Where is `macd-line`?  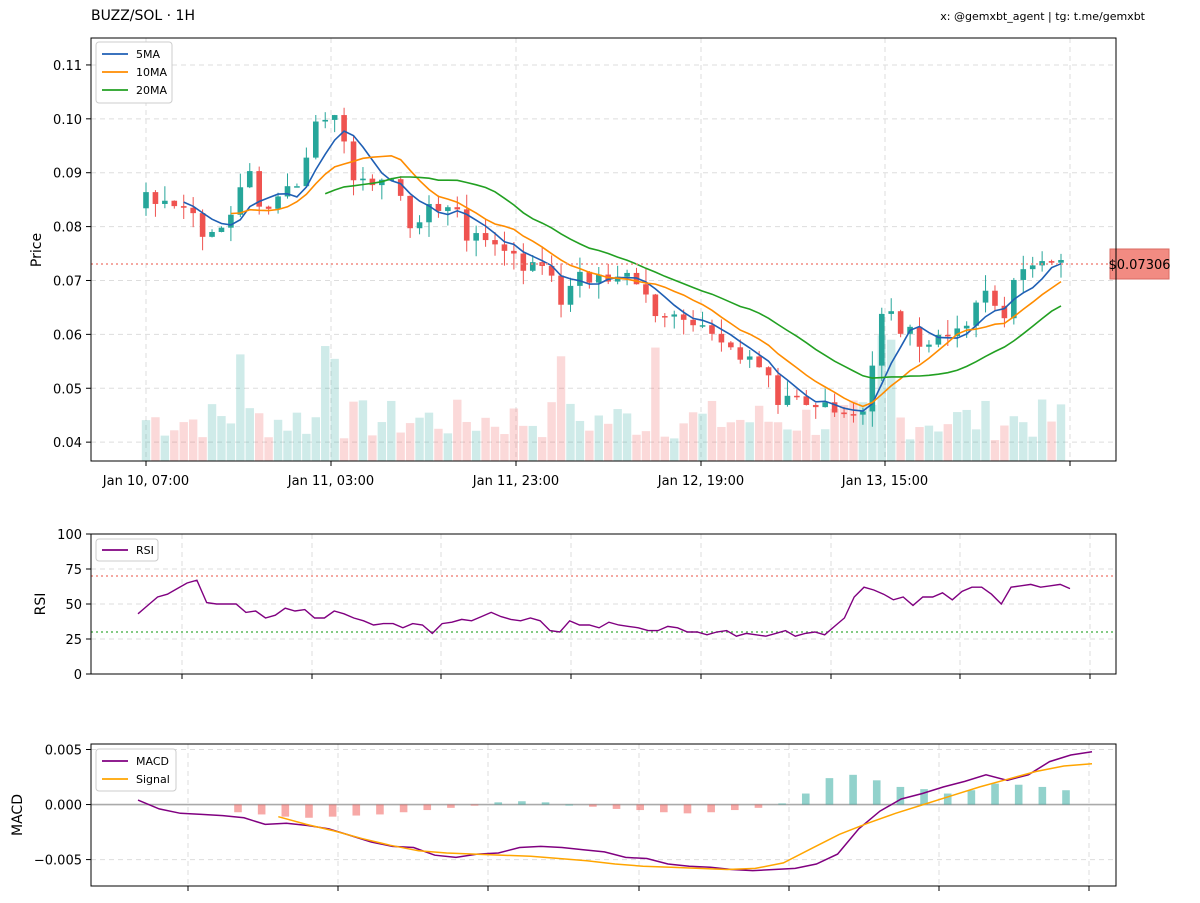 macd-line is located at coordinates (615, 811).